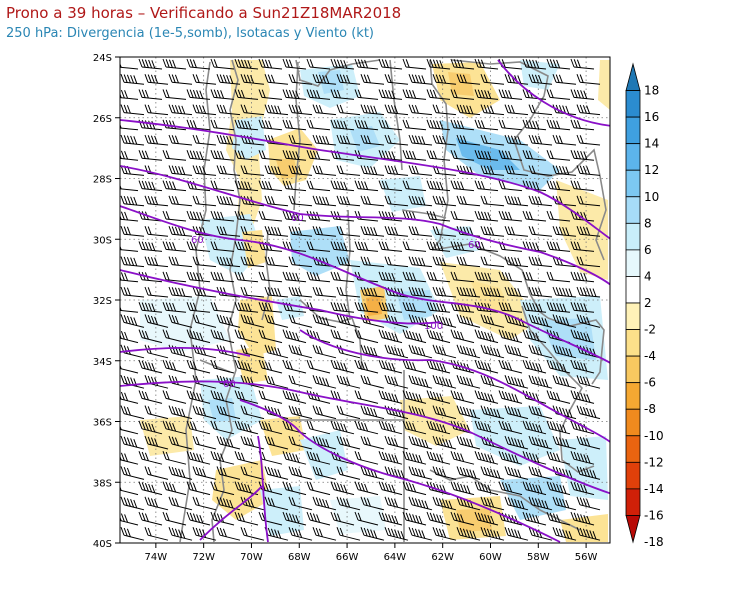 Image resolution: width=750 pixels, height=600 pixels. I want to click on colorbar-label: 8, so click(648, 223).